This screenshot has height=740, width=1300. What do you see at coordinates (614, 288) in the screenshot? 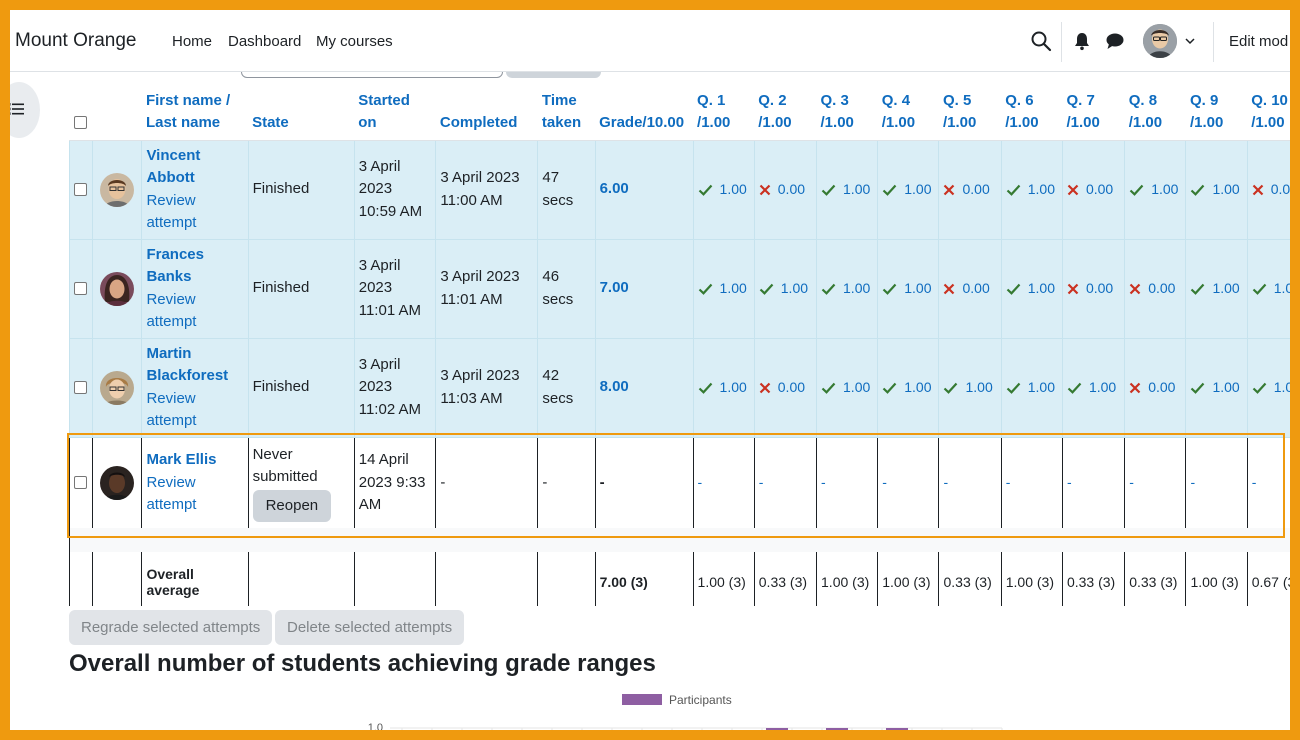
I see `grade-link: 7.00` at bounding box center [614, 288].